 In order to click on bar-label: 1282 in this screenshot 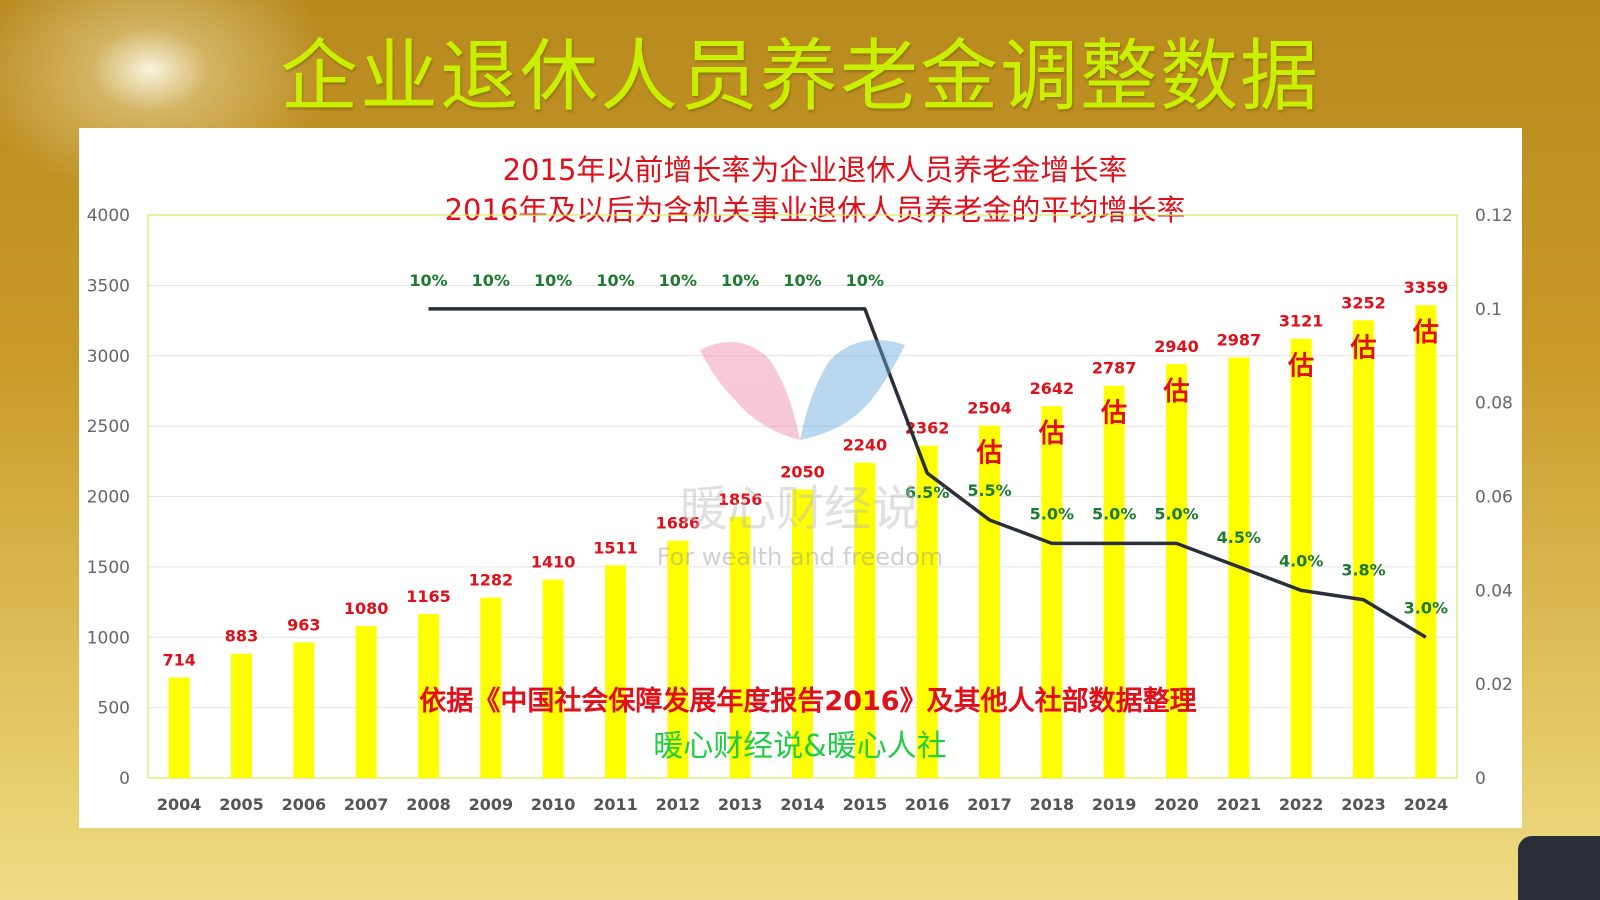, I will do `click(491, 580)`.